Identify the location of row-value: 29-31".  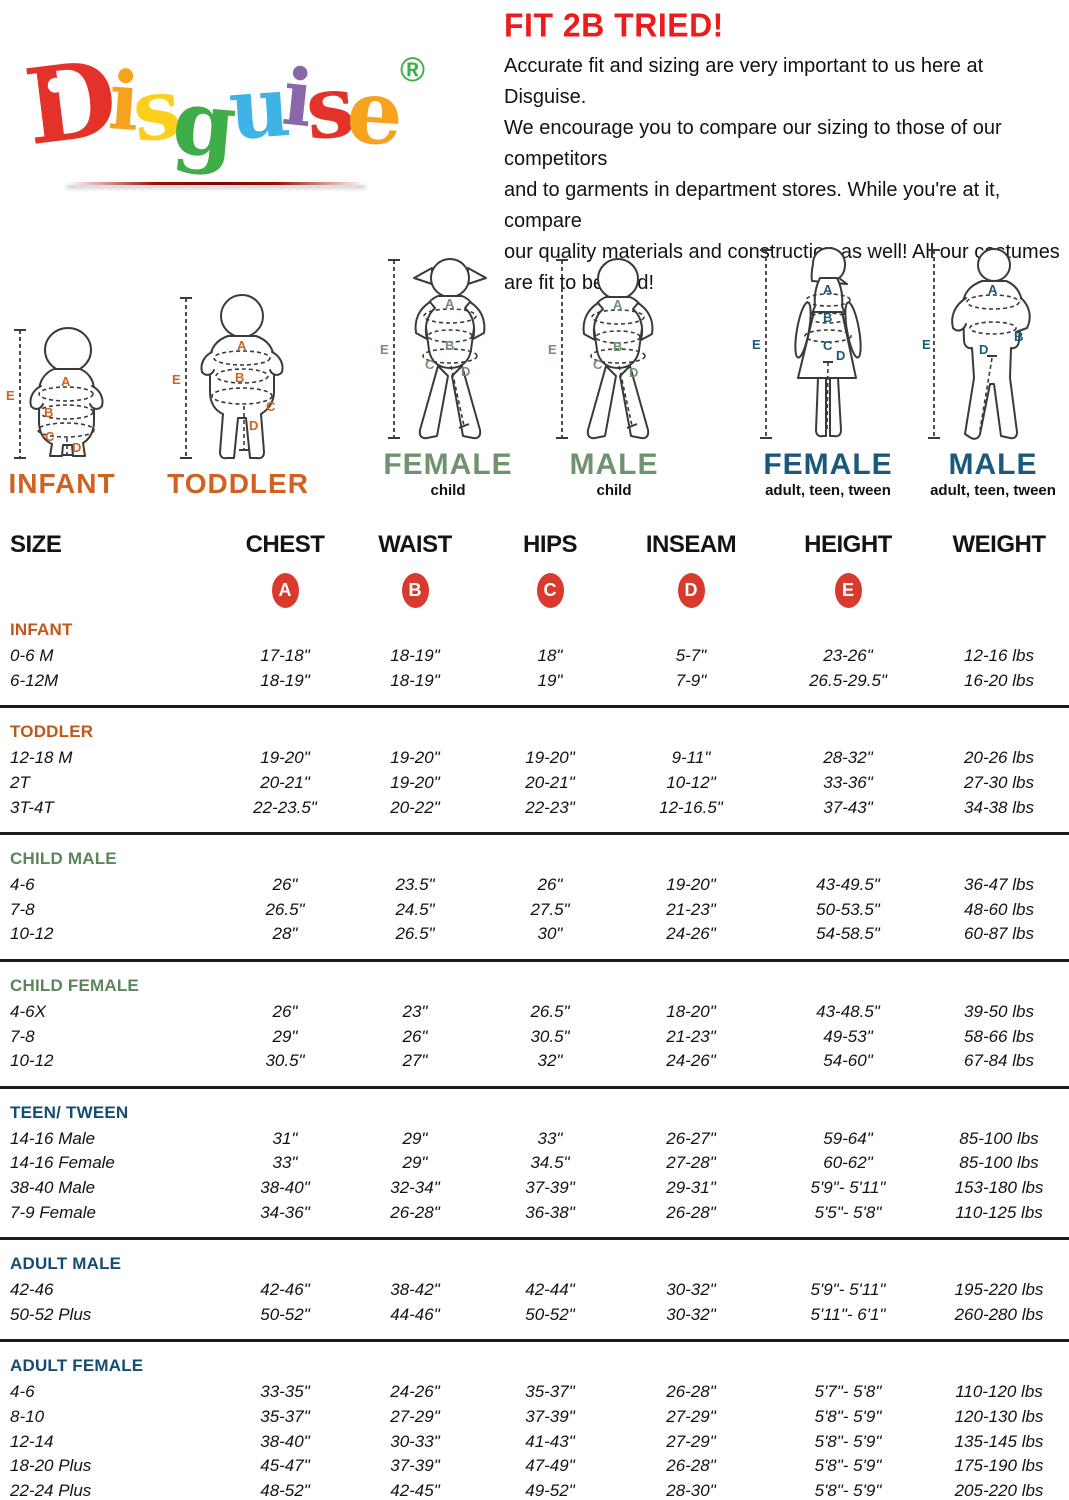
(691, 1188).